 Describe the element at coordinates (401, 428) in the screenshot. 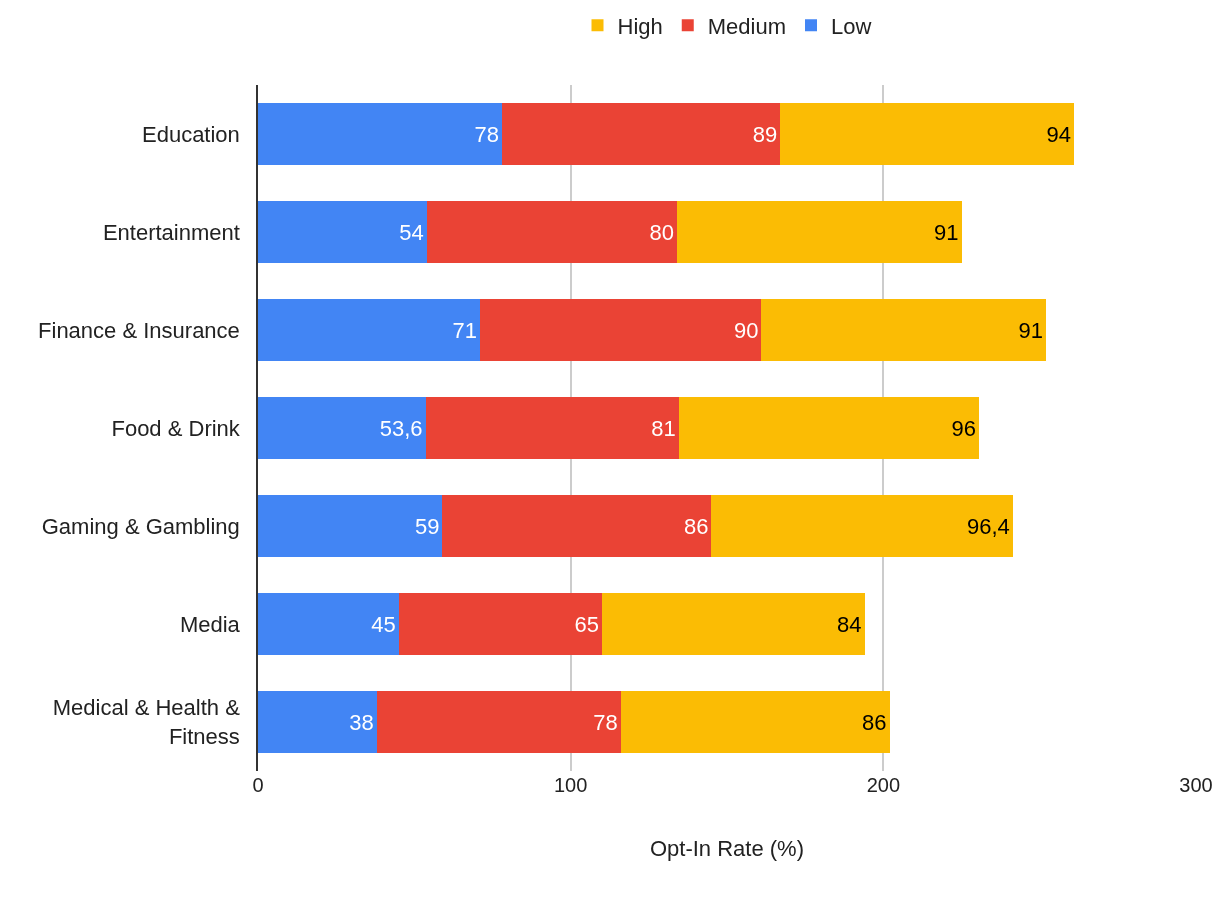

I see `data-label: 53,6` at that location.